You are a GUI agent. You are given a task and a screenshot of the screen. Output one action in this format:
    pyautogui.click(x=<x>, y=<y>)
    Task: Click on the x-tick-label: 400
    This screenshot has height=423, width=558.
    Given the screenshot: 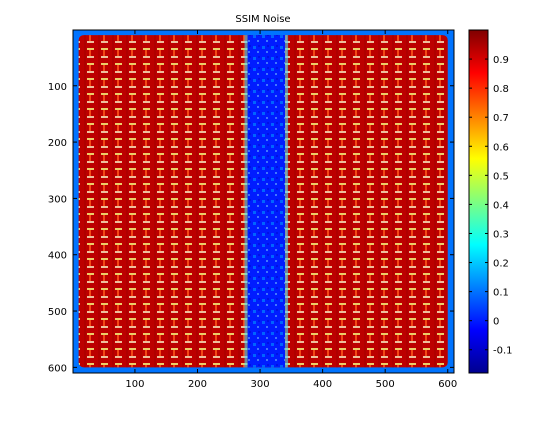 What is the action you would take?
    pyautogui.click(x=322, y=384)
    